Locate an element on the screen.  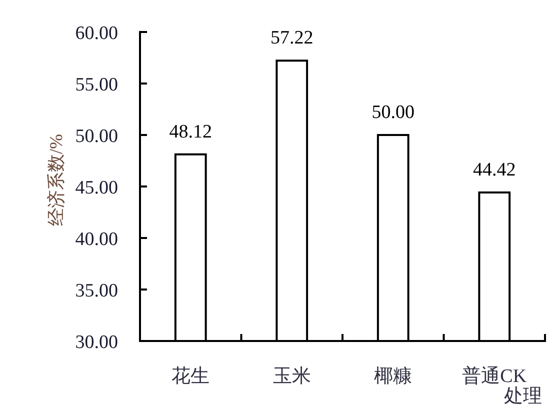
y-tick-label: 50.00 is located at coordinates (96, 136).